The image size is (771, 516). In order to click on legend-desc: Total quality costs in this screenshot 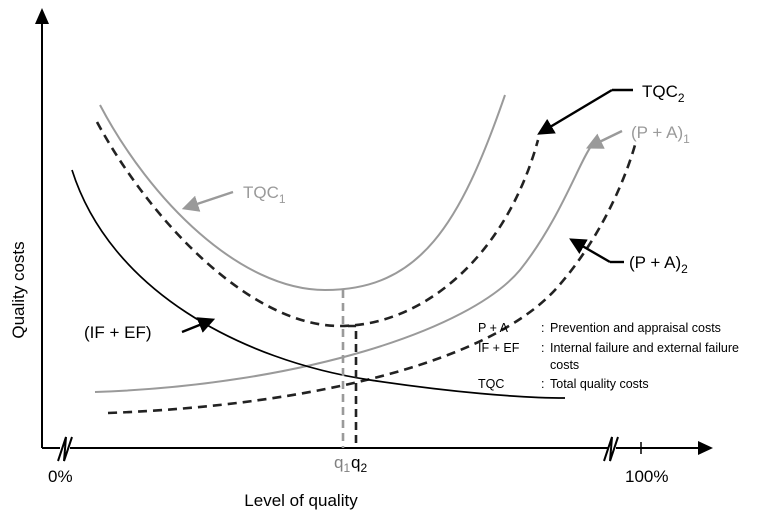, I will do `click(599, 384)`.